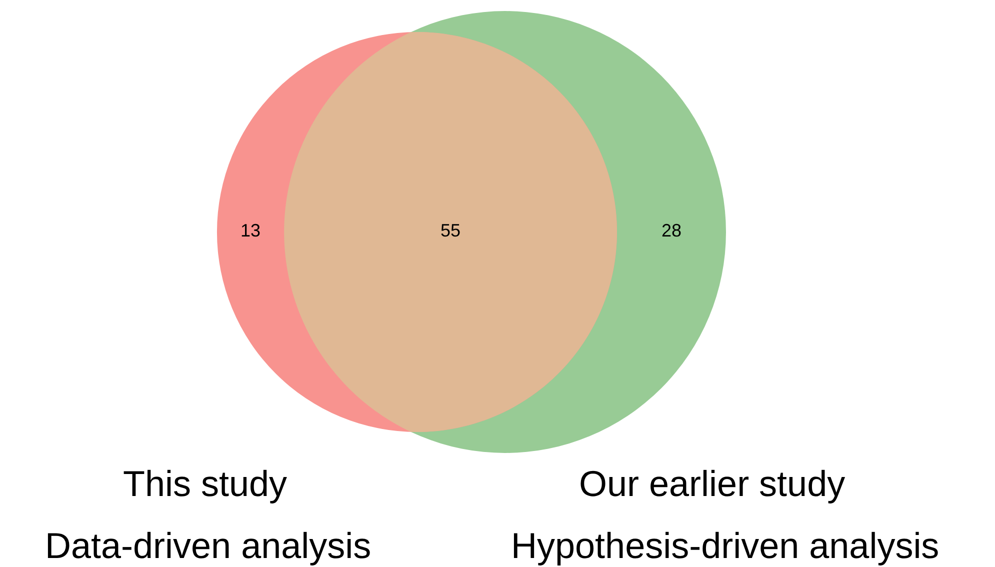  Describe the element at coordinates (671, 230) in the screenshot. I see `data-label: 28` at that location.